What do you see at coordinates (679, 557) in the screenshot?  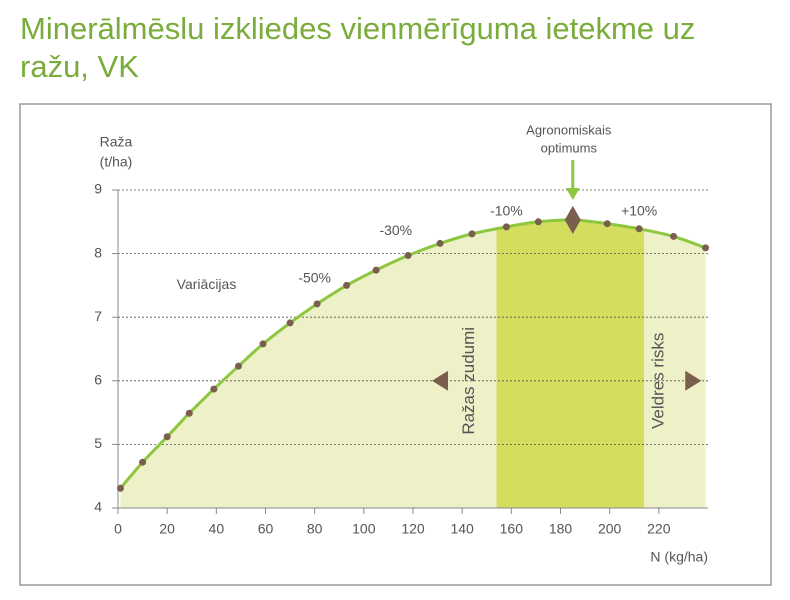 I see `x-axis-label: N (kg/ha)` at bounding box center [679, 557].